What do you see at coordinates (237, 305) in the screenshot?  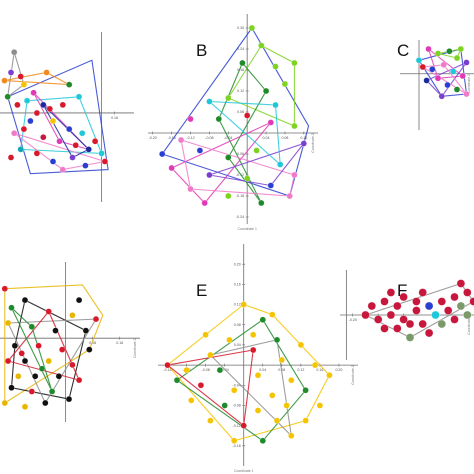 I see `y-tick-label: 0.12` at bounding box center [237, 305].